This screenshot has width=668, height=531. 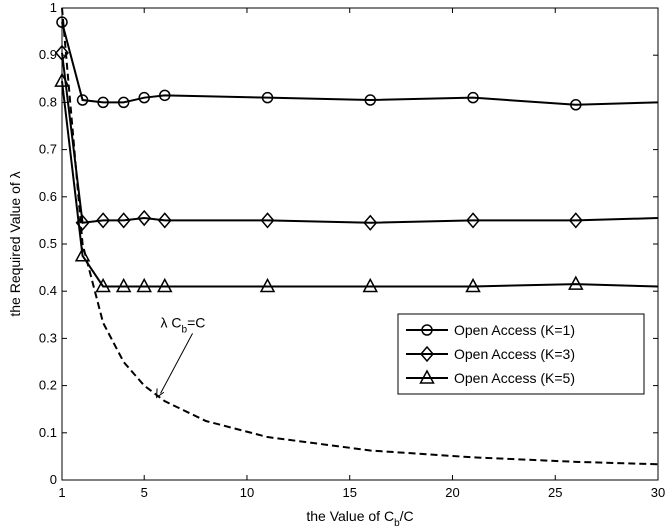 I want to click on y-tick-label: 0.5, so click(x=48, y=243).